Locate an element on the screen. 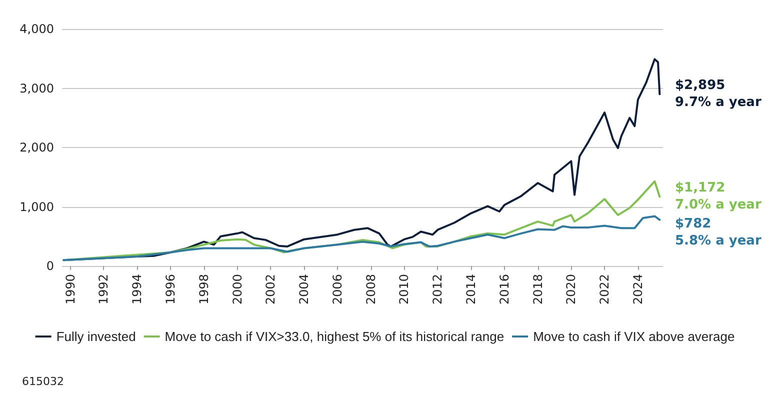 The height and width of the screenshot is (398, 770). x-tick-label: 2018 is located at coordinates (537, 289).